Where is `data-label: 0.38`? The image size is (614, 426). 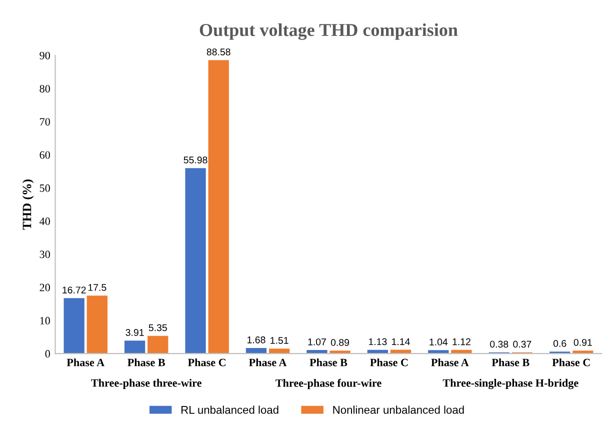 data-label: 0.38 is located at coordinates (499, 344).